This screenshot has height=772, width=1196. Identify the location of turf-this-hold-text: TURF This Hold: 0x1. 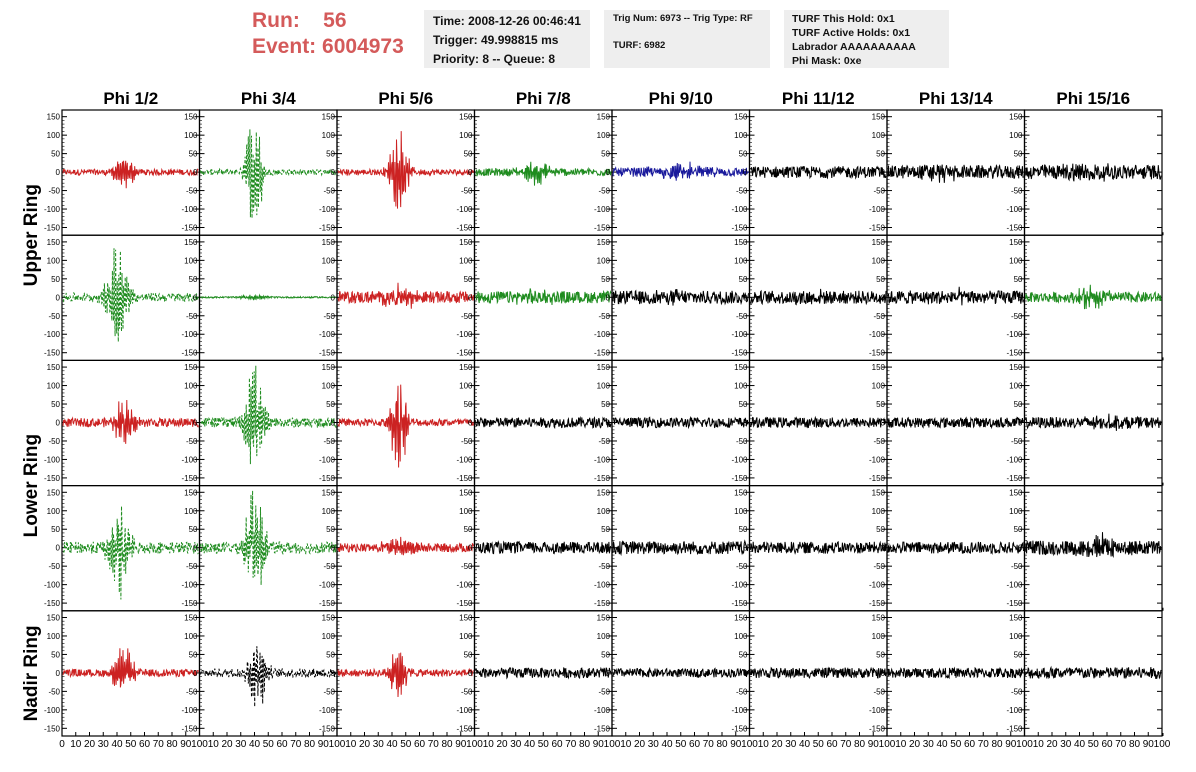
(843, 19).